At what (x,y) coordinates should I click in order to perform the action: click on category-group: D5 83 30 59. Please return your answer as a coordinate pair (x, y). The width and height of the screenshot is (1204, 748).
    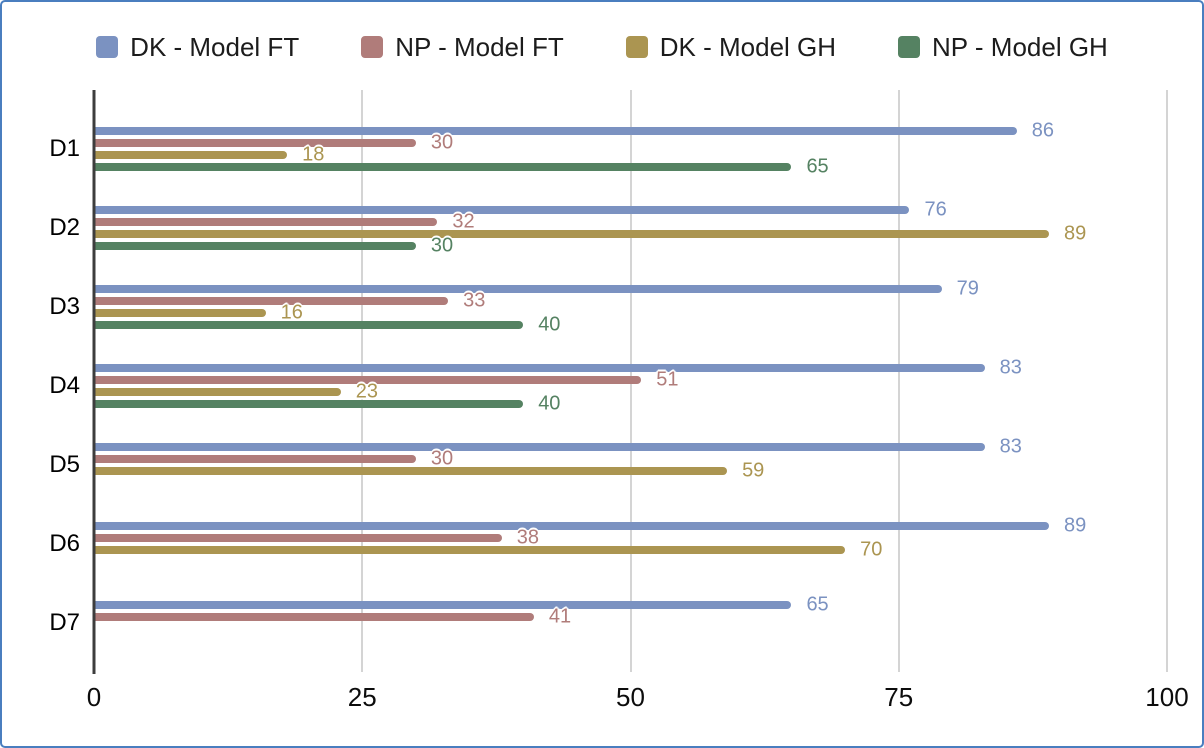
    Looking at the image, I should click on (608, 464).